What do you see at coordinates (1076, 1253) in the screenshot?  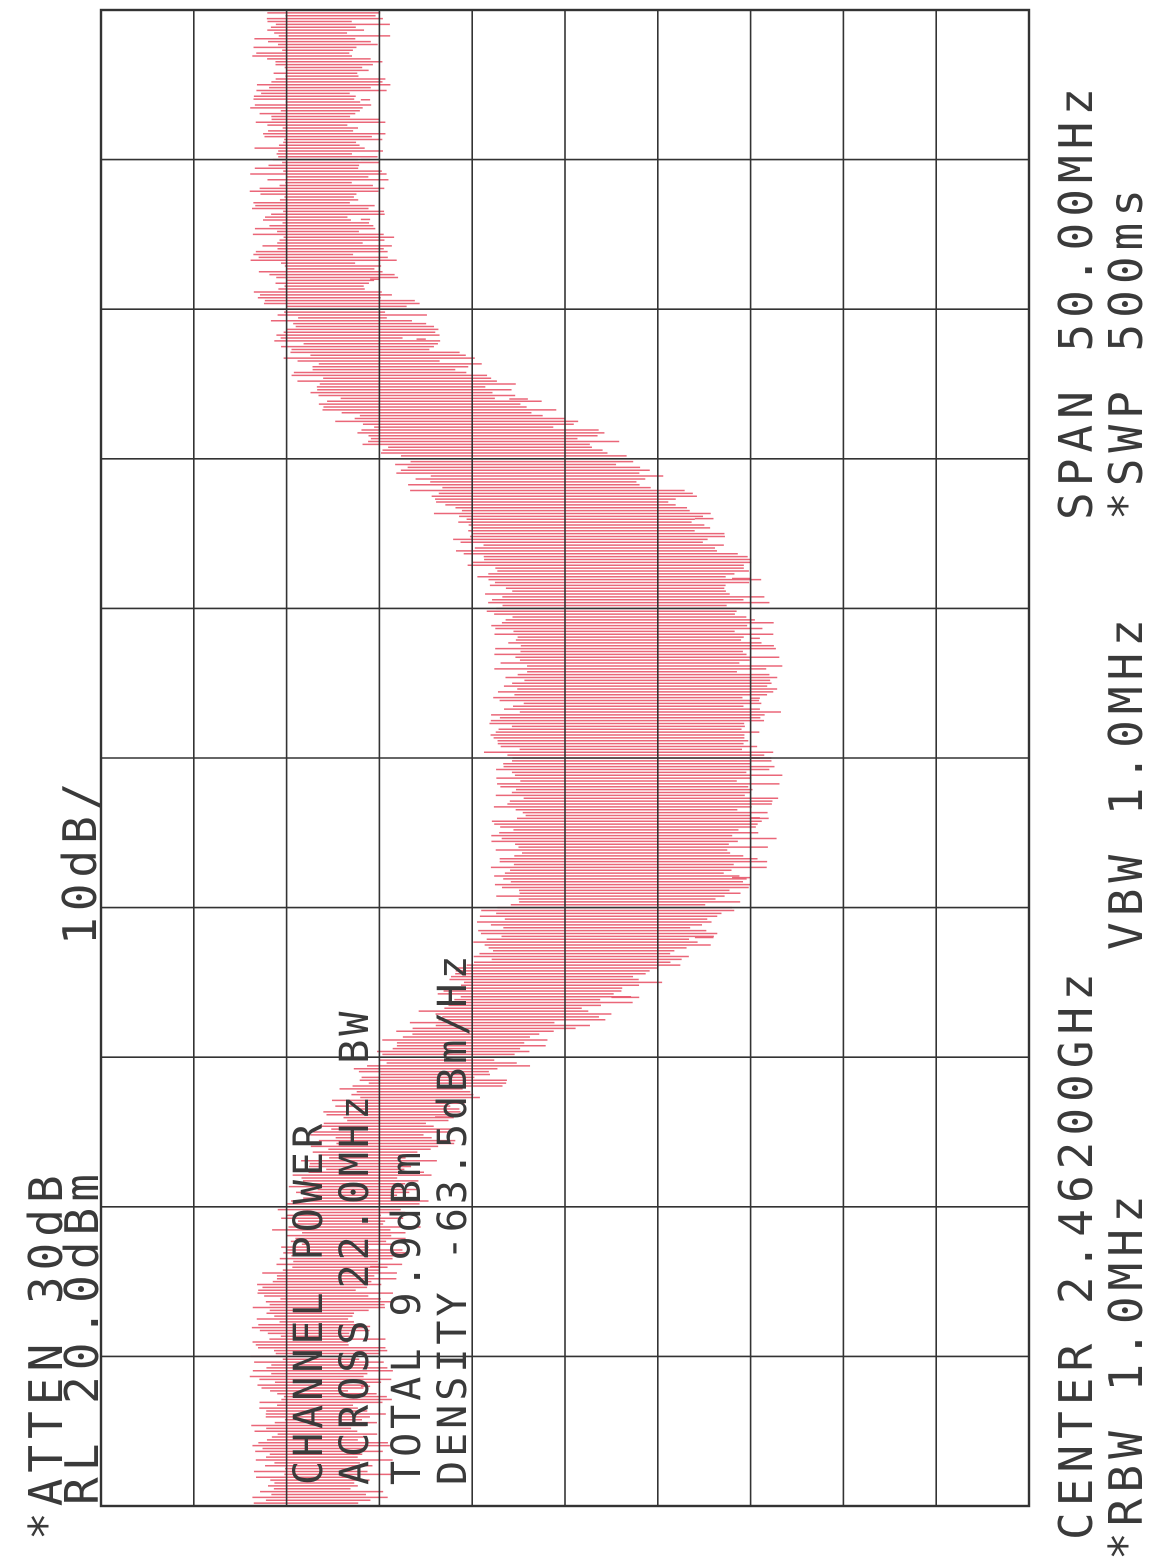 I see `center-frequency-label: CENTER 2.46200GHz` at bounding box center [1076, 1253].